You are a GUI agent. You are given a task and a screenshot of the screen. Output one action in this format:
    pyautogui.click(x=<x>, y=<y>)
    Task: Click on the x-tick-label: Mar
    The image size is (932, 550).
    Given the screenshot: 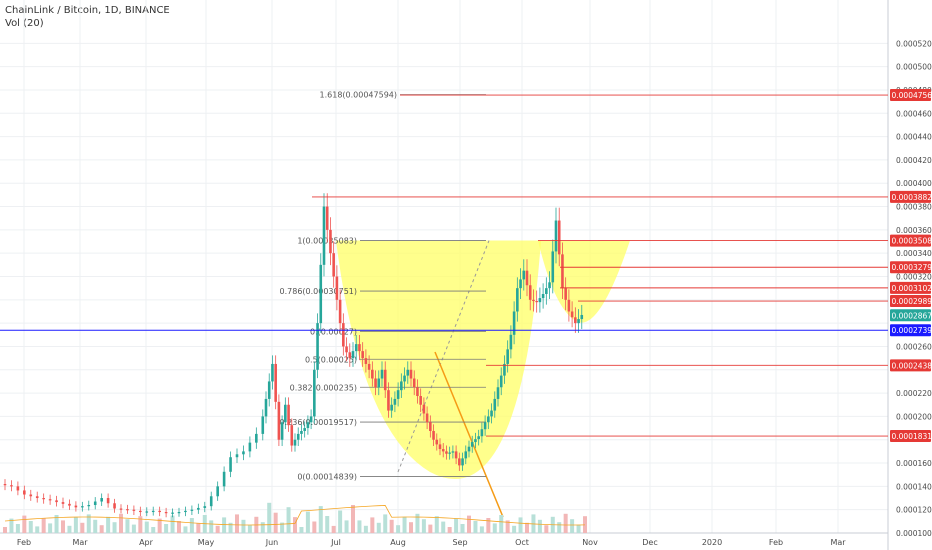 What is the action you would take?
    pyautogui.click(x=80, y=542)
    